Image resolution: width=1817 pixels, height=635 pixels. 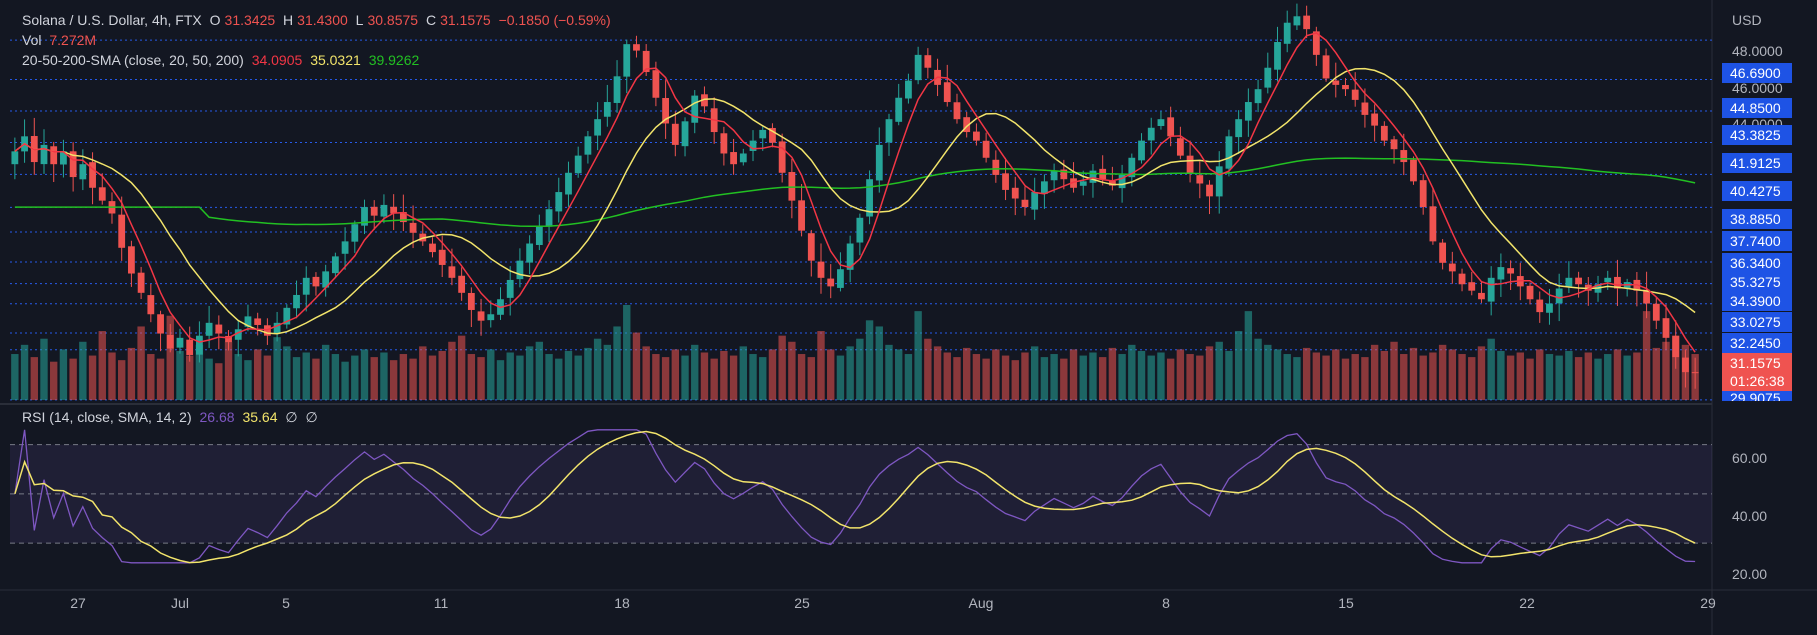 I want to click on price-axis-tick: 46.0000, so click(x=1757, y=88).